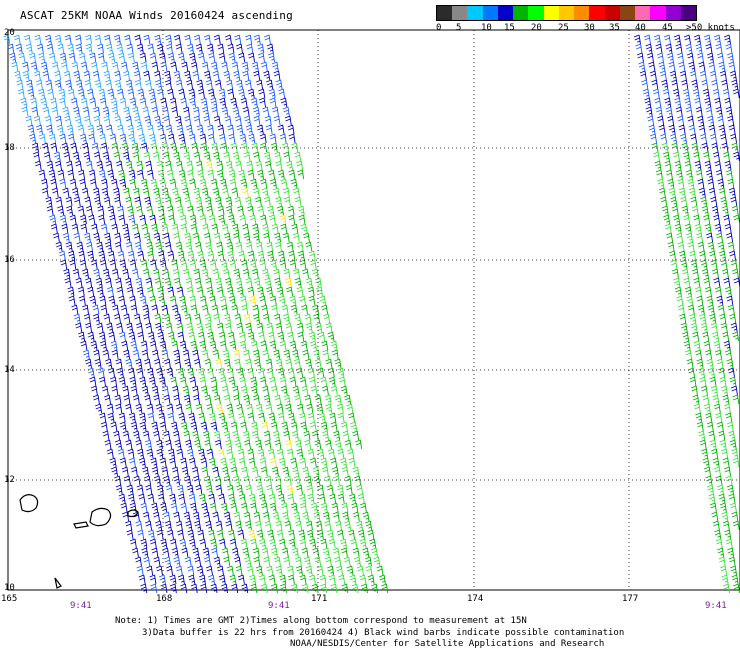  What do you see at coordinates (563, 28) in the screenshot?
I see `legend-tick-label: 25` at bounding box center [563, 28].